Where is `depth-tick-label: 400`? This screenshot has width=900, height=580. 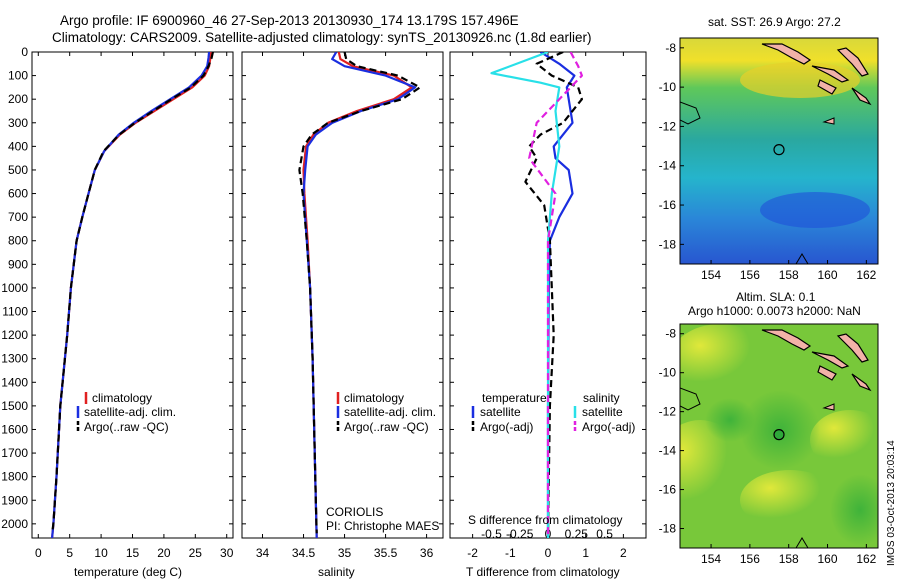 depth-tick-label: 400 is located at coordinates (18, 146).